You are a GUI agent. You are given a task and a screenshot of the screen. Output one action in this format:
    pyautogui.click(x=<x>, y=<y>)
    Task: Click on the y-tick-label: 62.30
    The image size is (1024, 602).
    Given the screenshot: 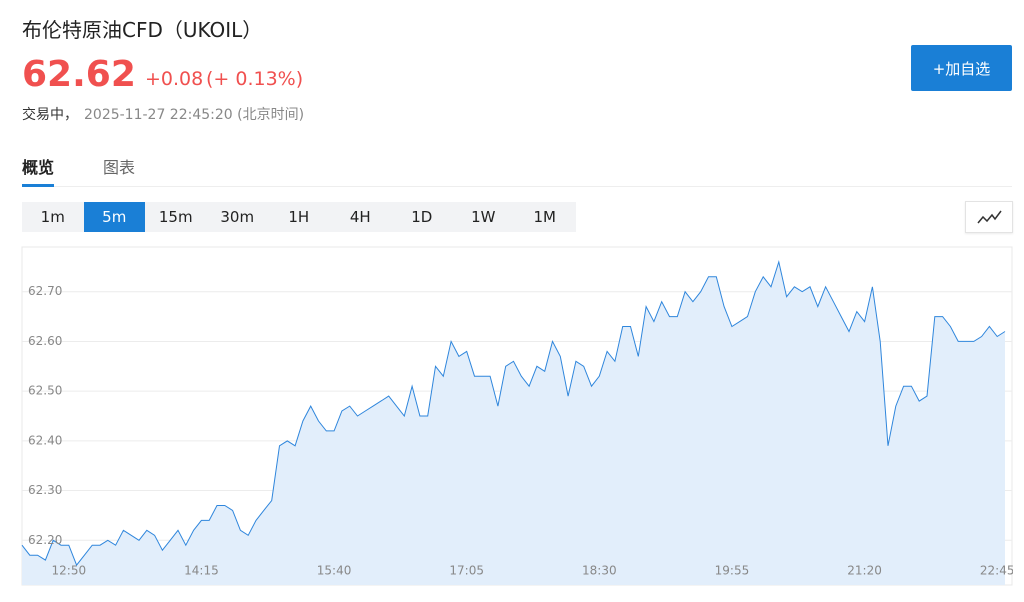 What is the action you would take?
    pyautogui.click(x=45, y=490)
    